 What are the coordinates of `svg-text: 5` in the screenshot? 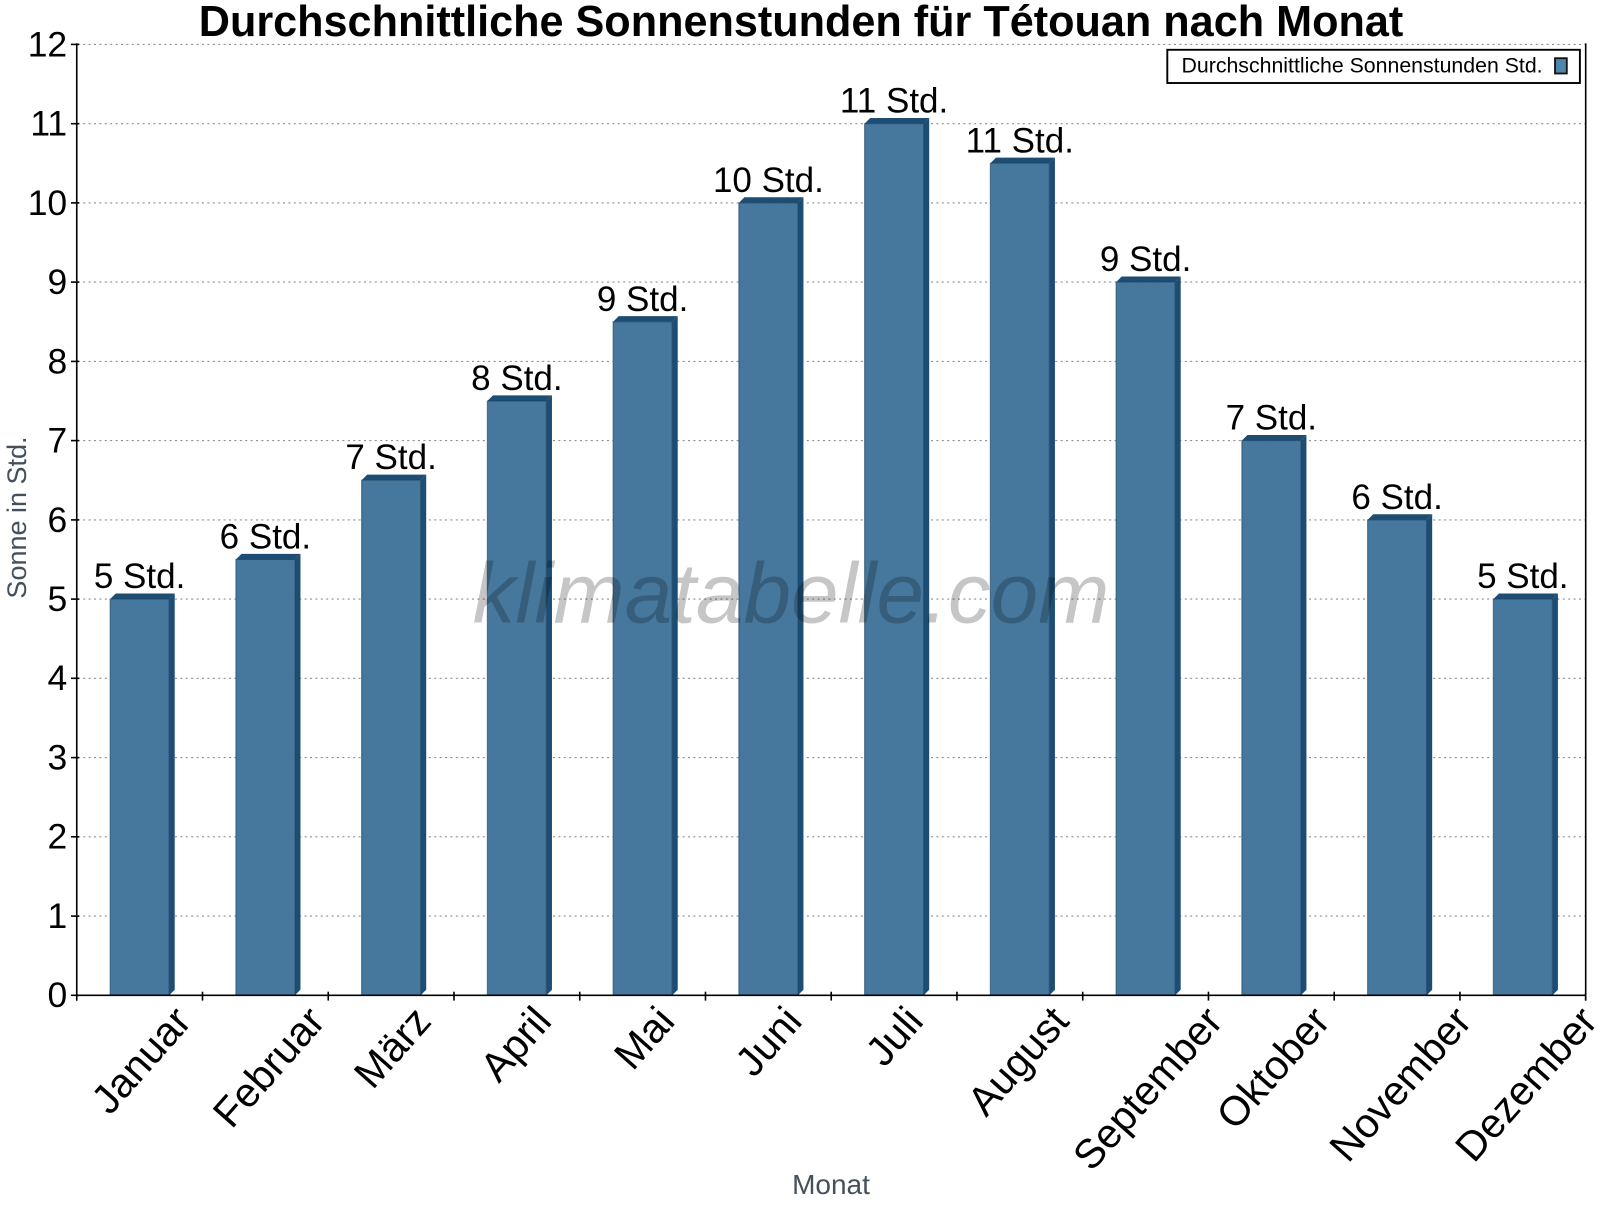 It's located at (57, 599).